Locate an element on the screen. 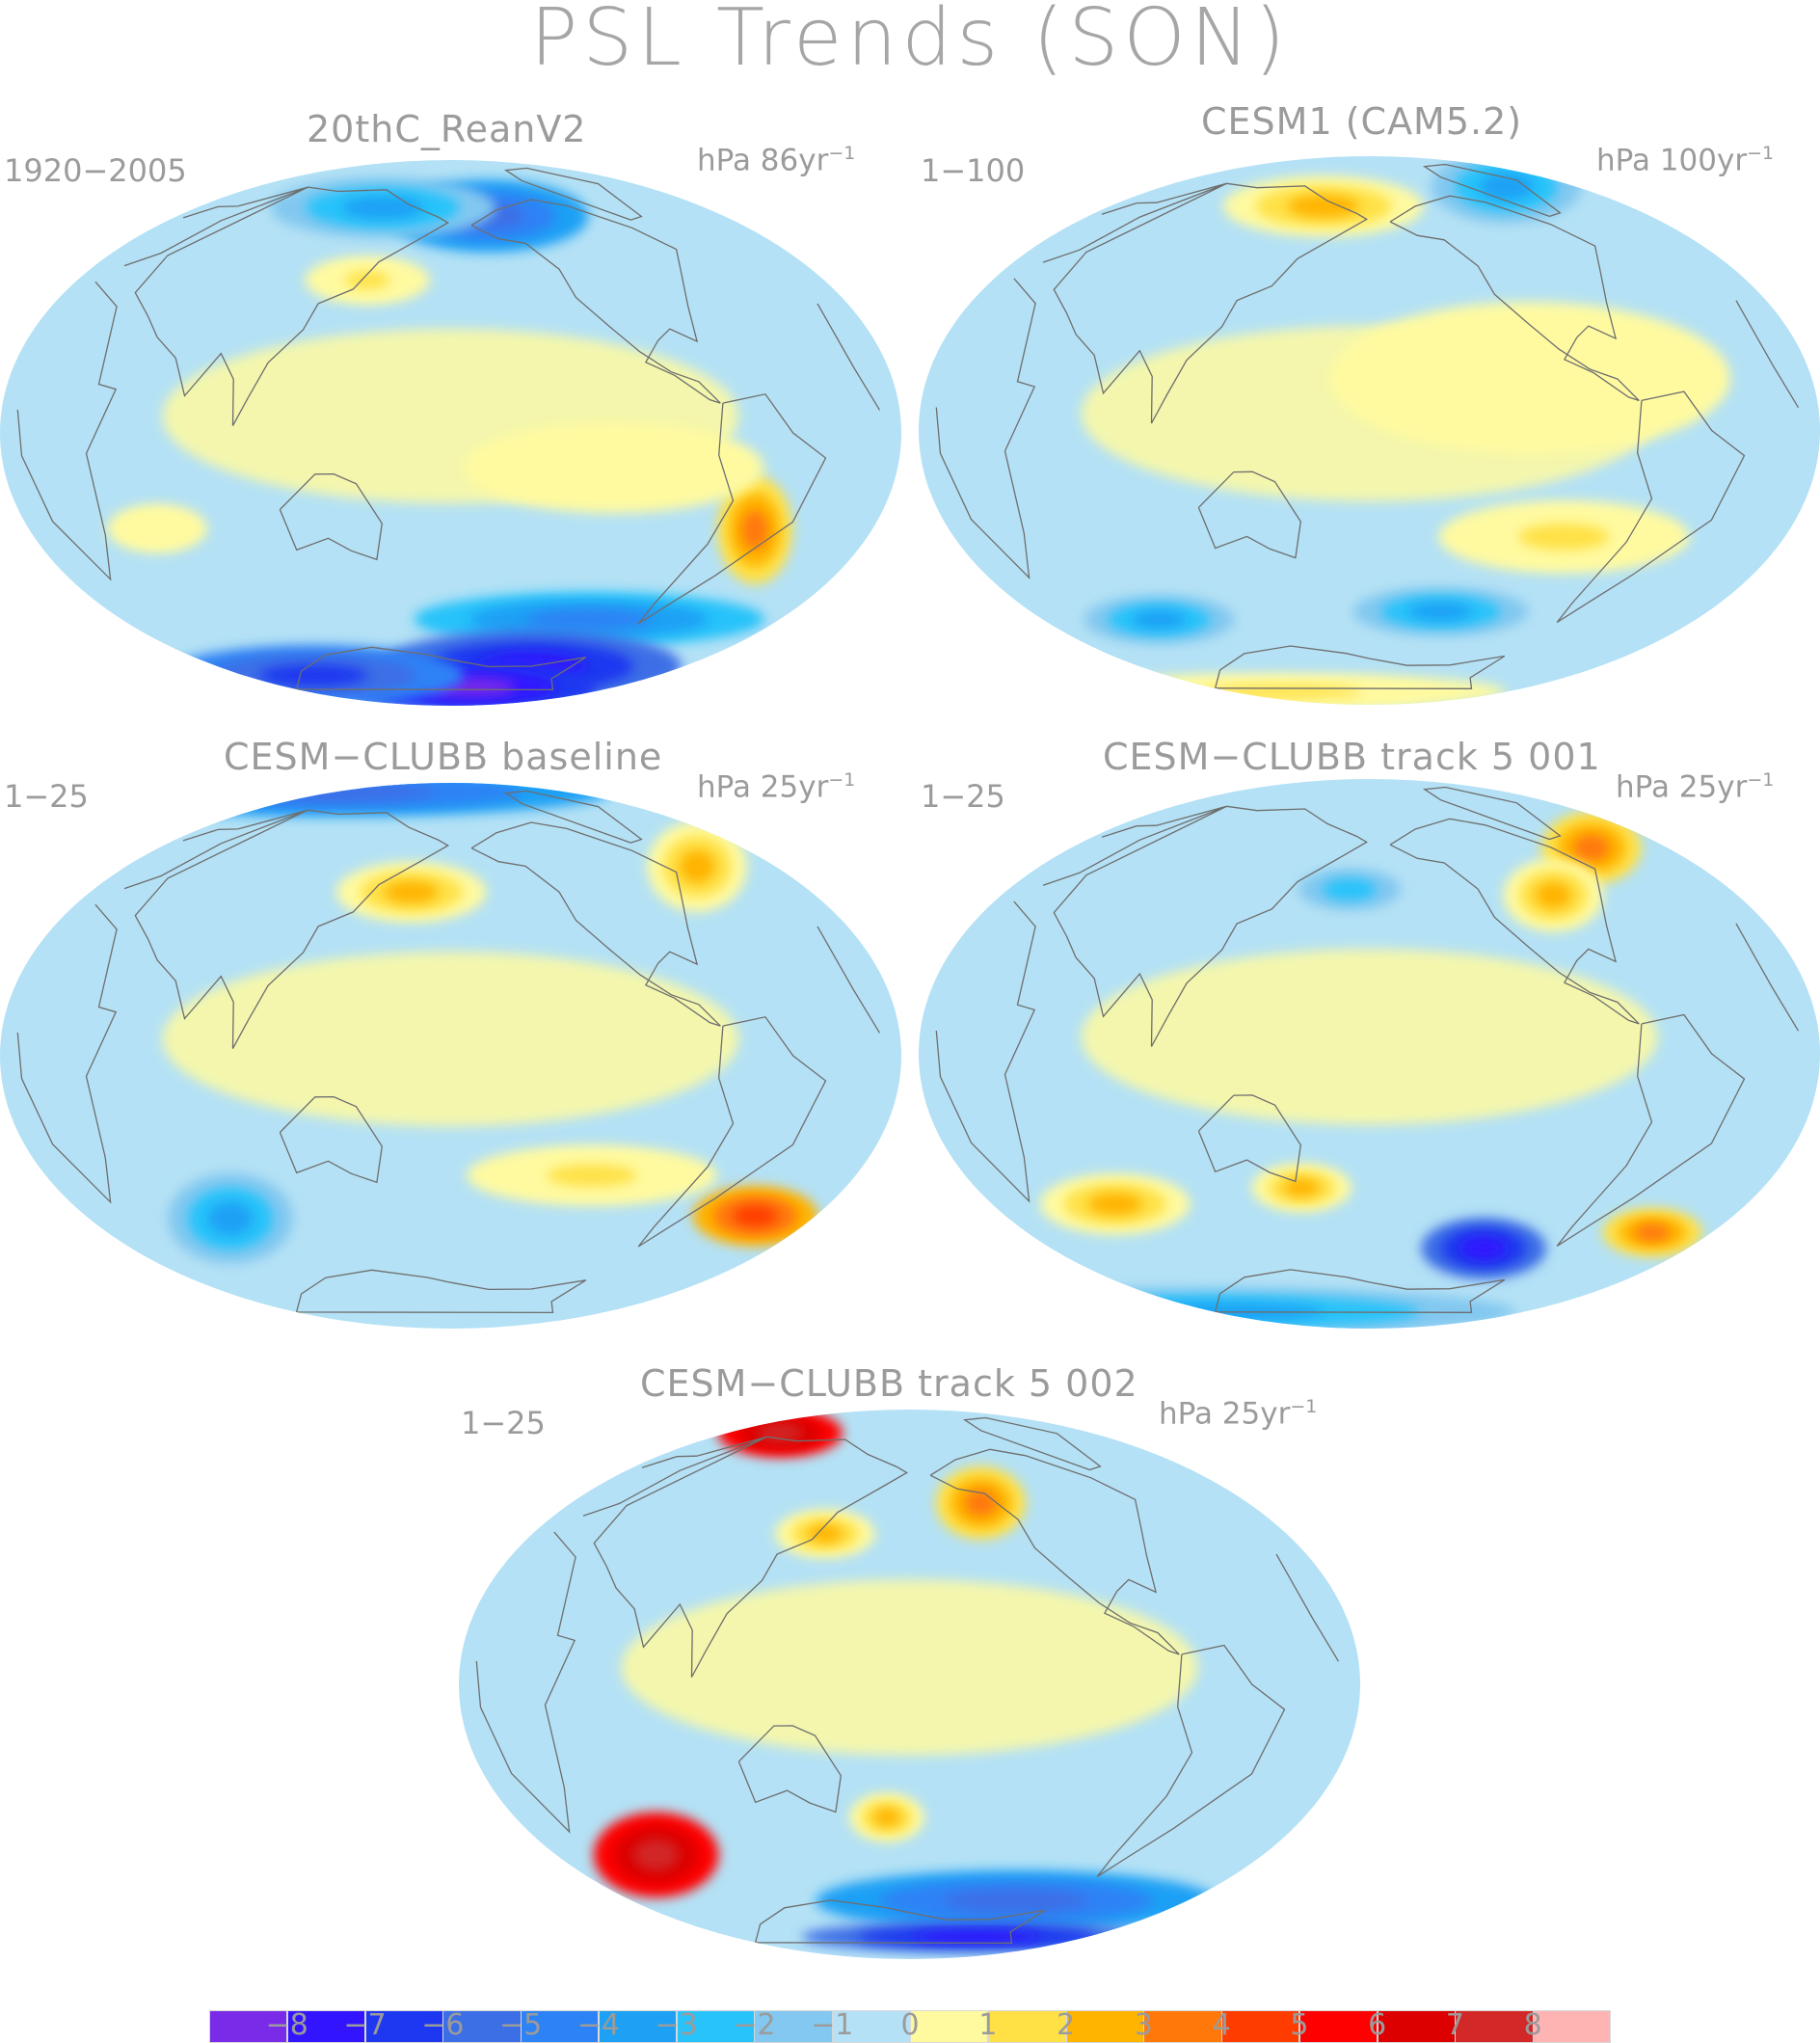 This screenshot has height=2043, width=1820. map-20thc-reanv2 is located at coordinates (451, 433).